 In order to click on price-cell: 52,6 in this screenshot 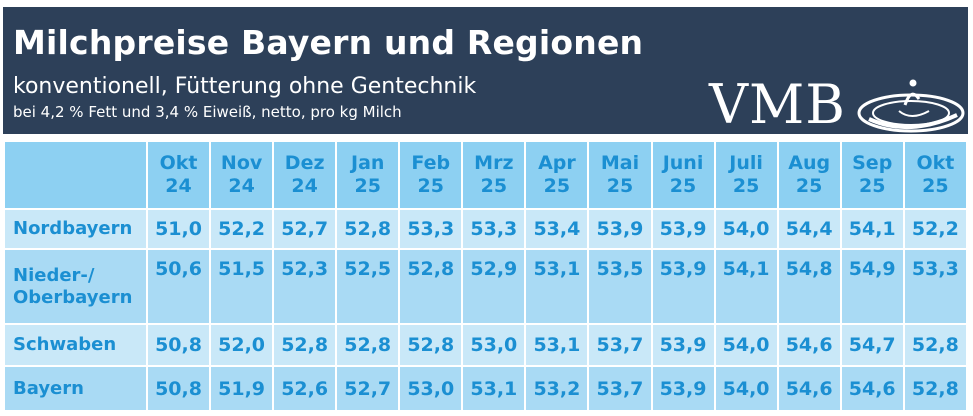, I will do `click(305, 388)`.